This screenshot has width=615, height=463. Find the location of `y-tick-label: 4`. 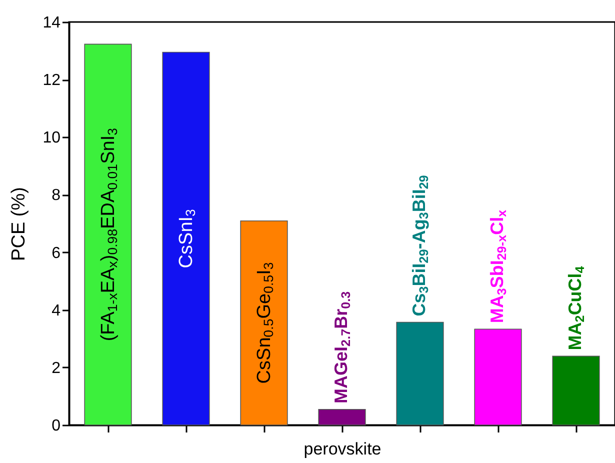

y-tick-label: 4 is located at coordinates (56, 311).